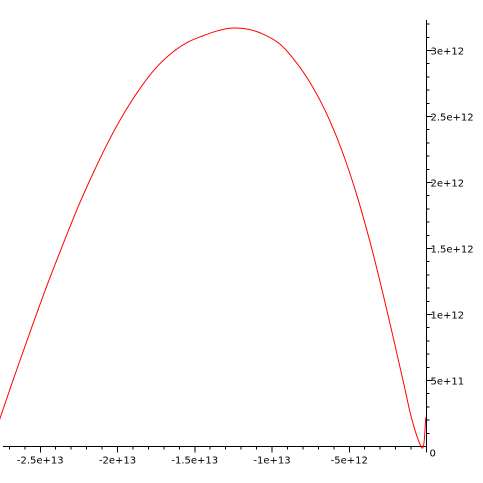  I want to click on x-tick-label: 0, so click(433, 454).